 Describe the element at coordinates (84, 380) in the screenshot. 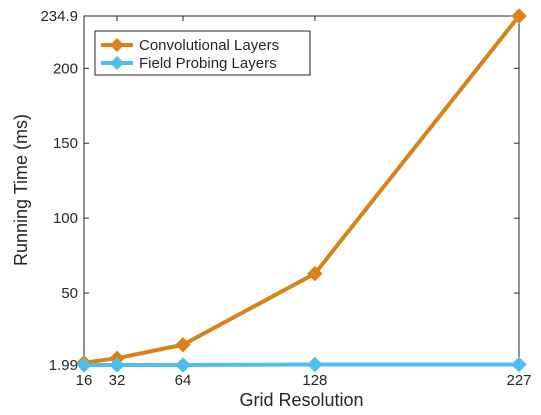

I see `x-tick-label: 16` at that location.